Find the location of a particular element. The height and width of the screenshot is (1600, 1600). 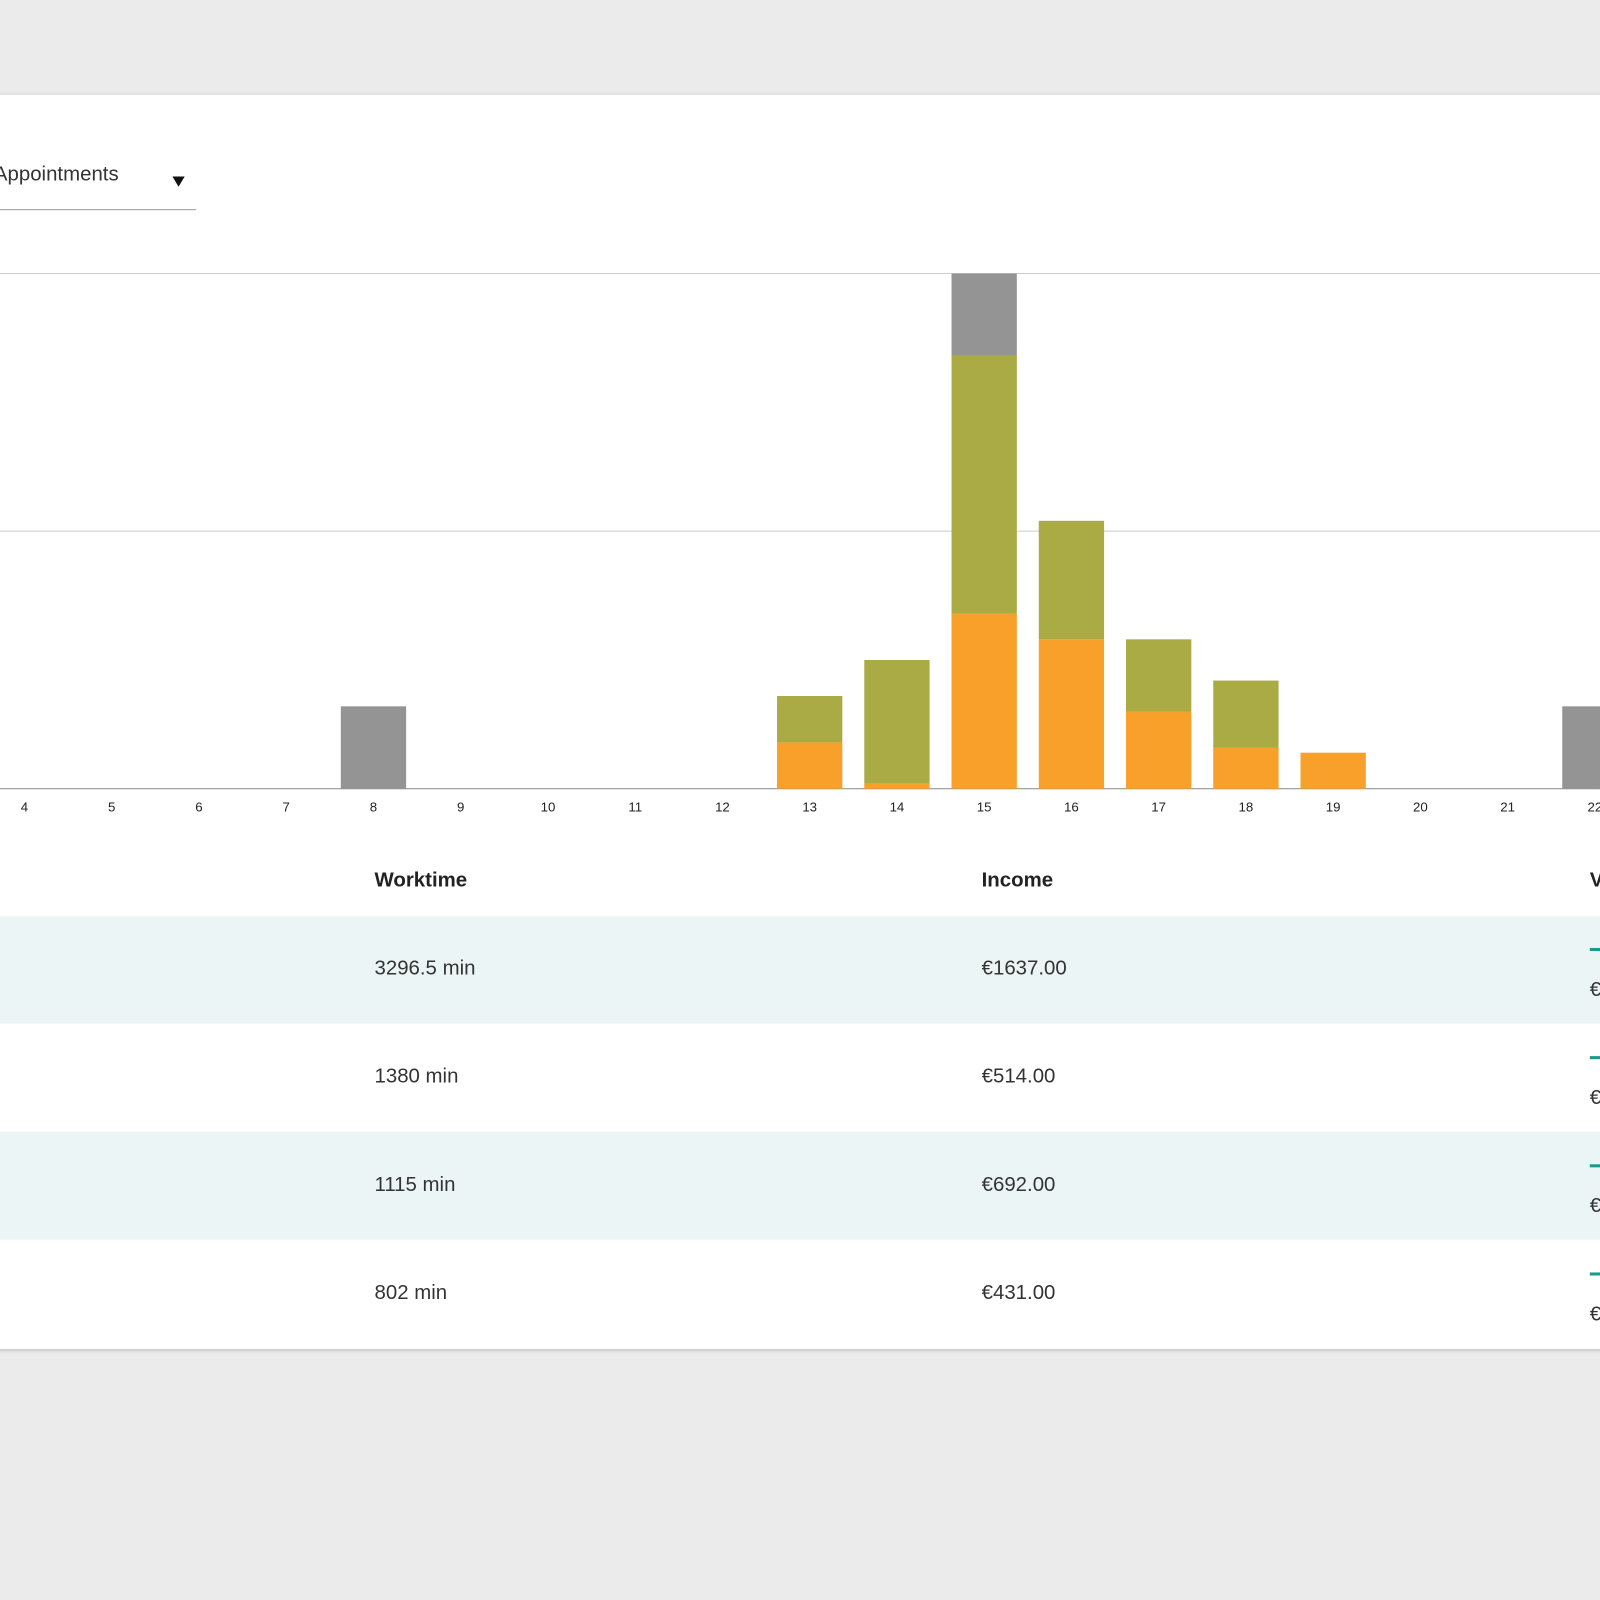

x-tick-label: 7 is located at coordinates (286, 807).